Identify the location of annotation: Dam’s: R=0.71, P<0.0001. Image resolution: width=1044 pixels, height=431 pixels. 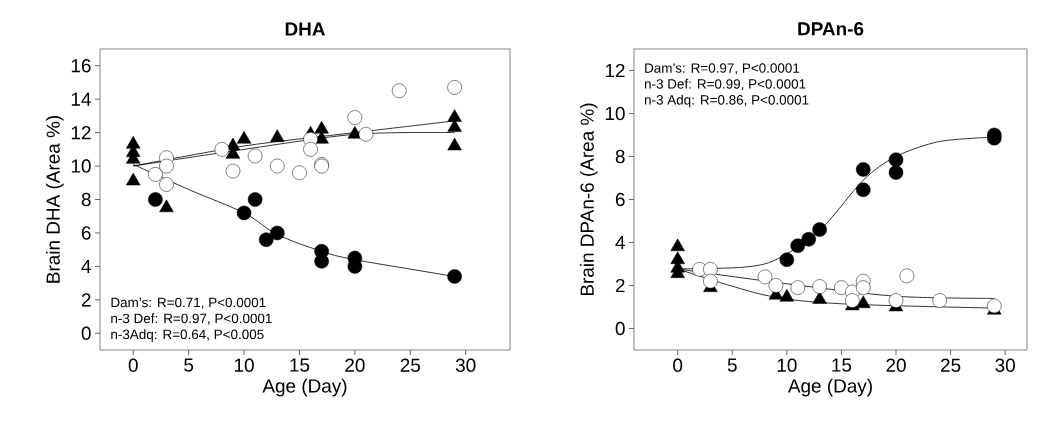
(188, 303).